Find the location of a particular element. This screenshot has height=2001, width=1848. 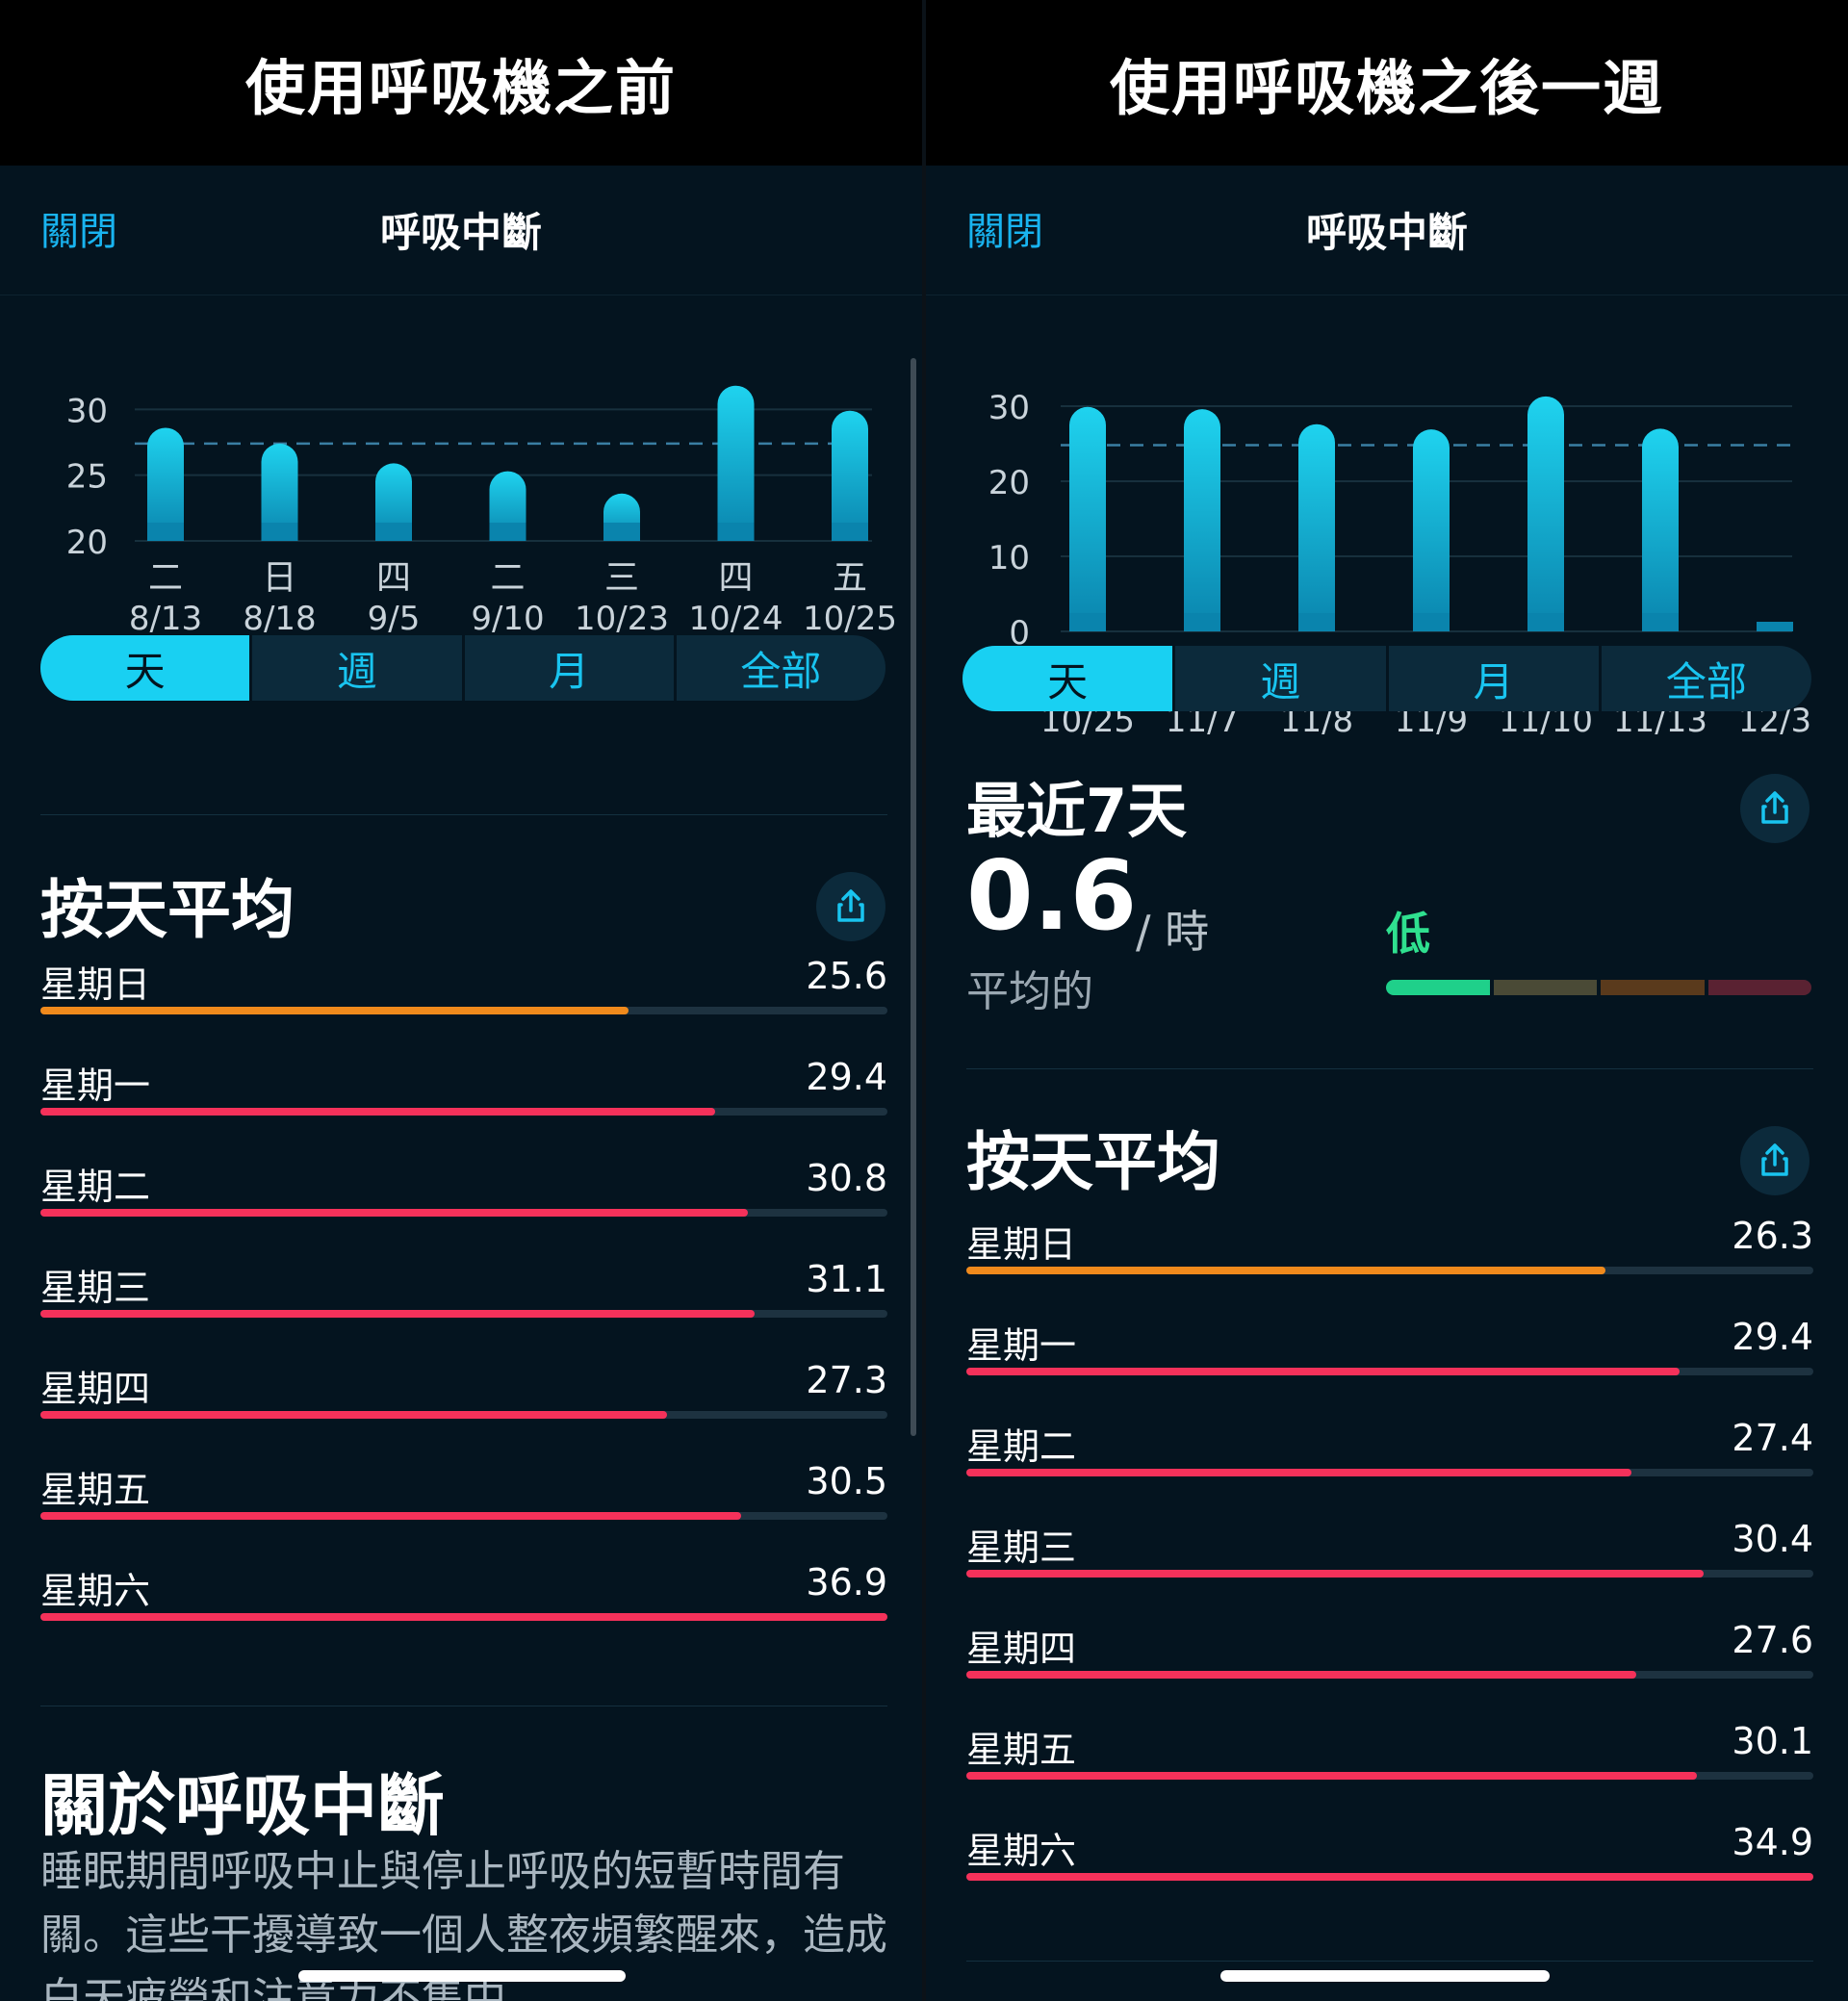

about-title: 關於呼吸中斷 is located at coordinates (242, 1805).